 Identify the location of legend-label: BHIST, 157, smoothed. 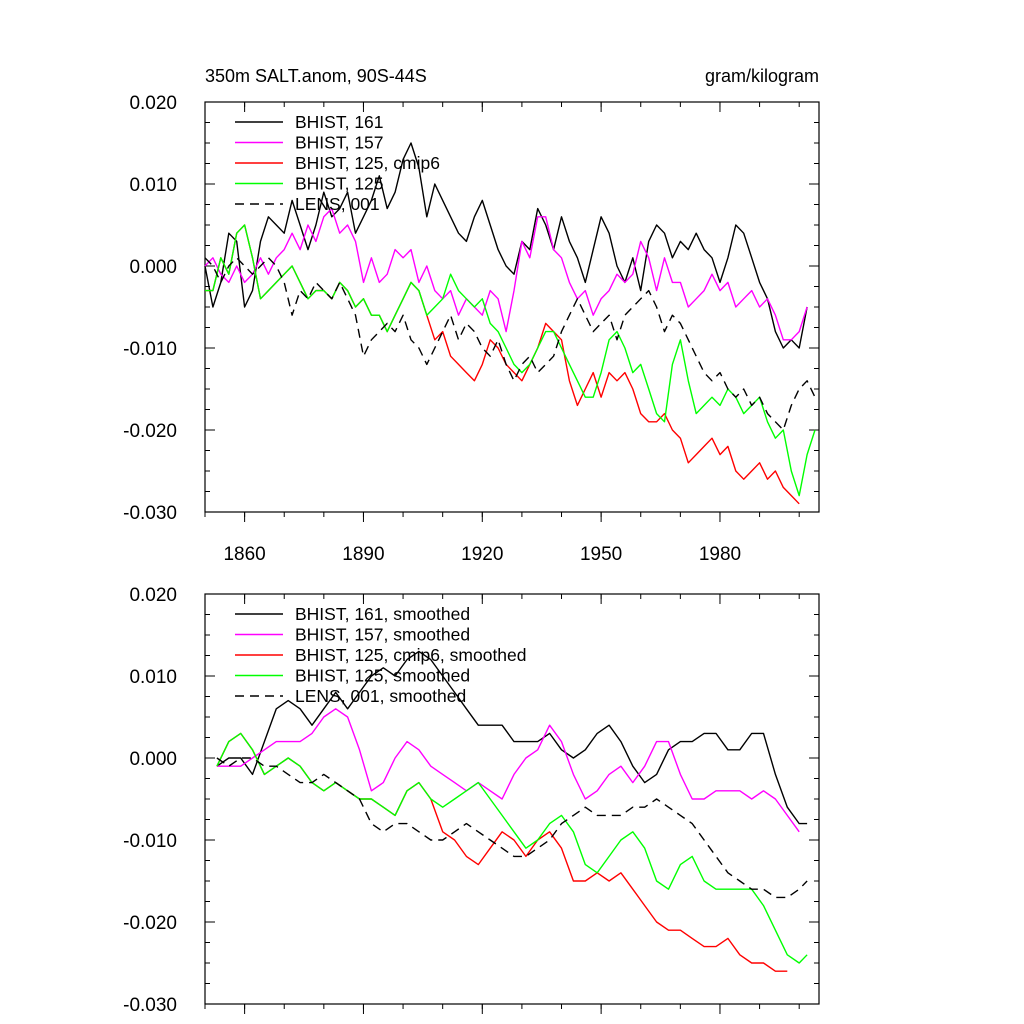
(382, 635).